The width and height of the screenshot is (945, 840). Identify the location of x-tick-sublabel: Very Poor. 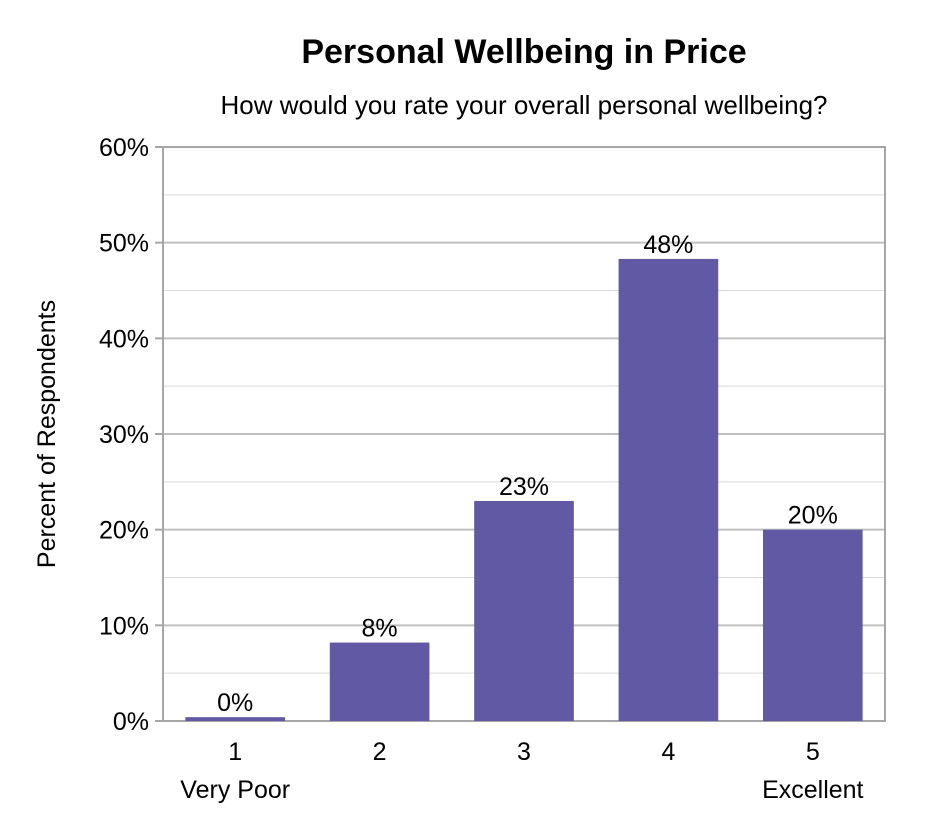
(235, 790).